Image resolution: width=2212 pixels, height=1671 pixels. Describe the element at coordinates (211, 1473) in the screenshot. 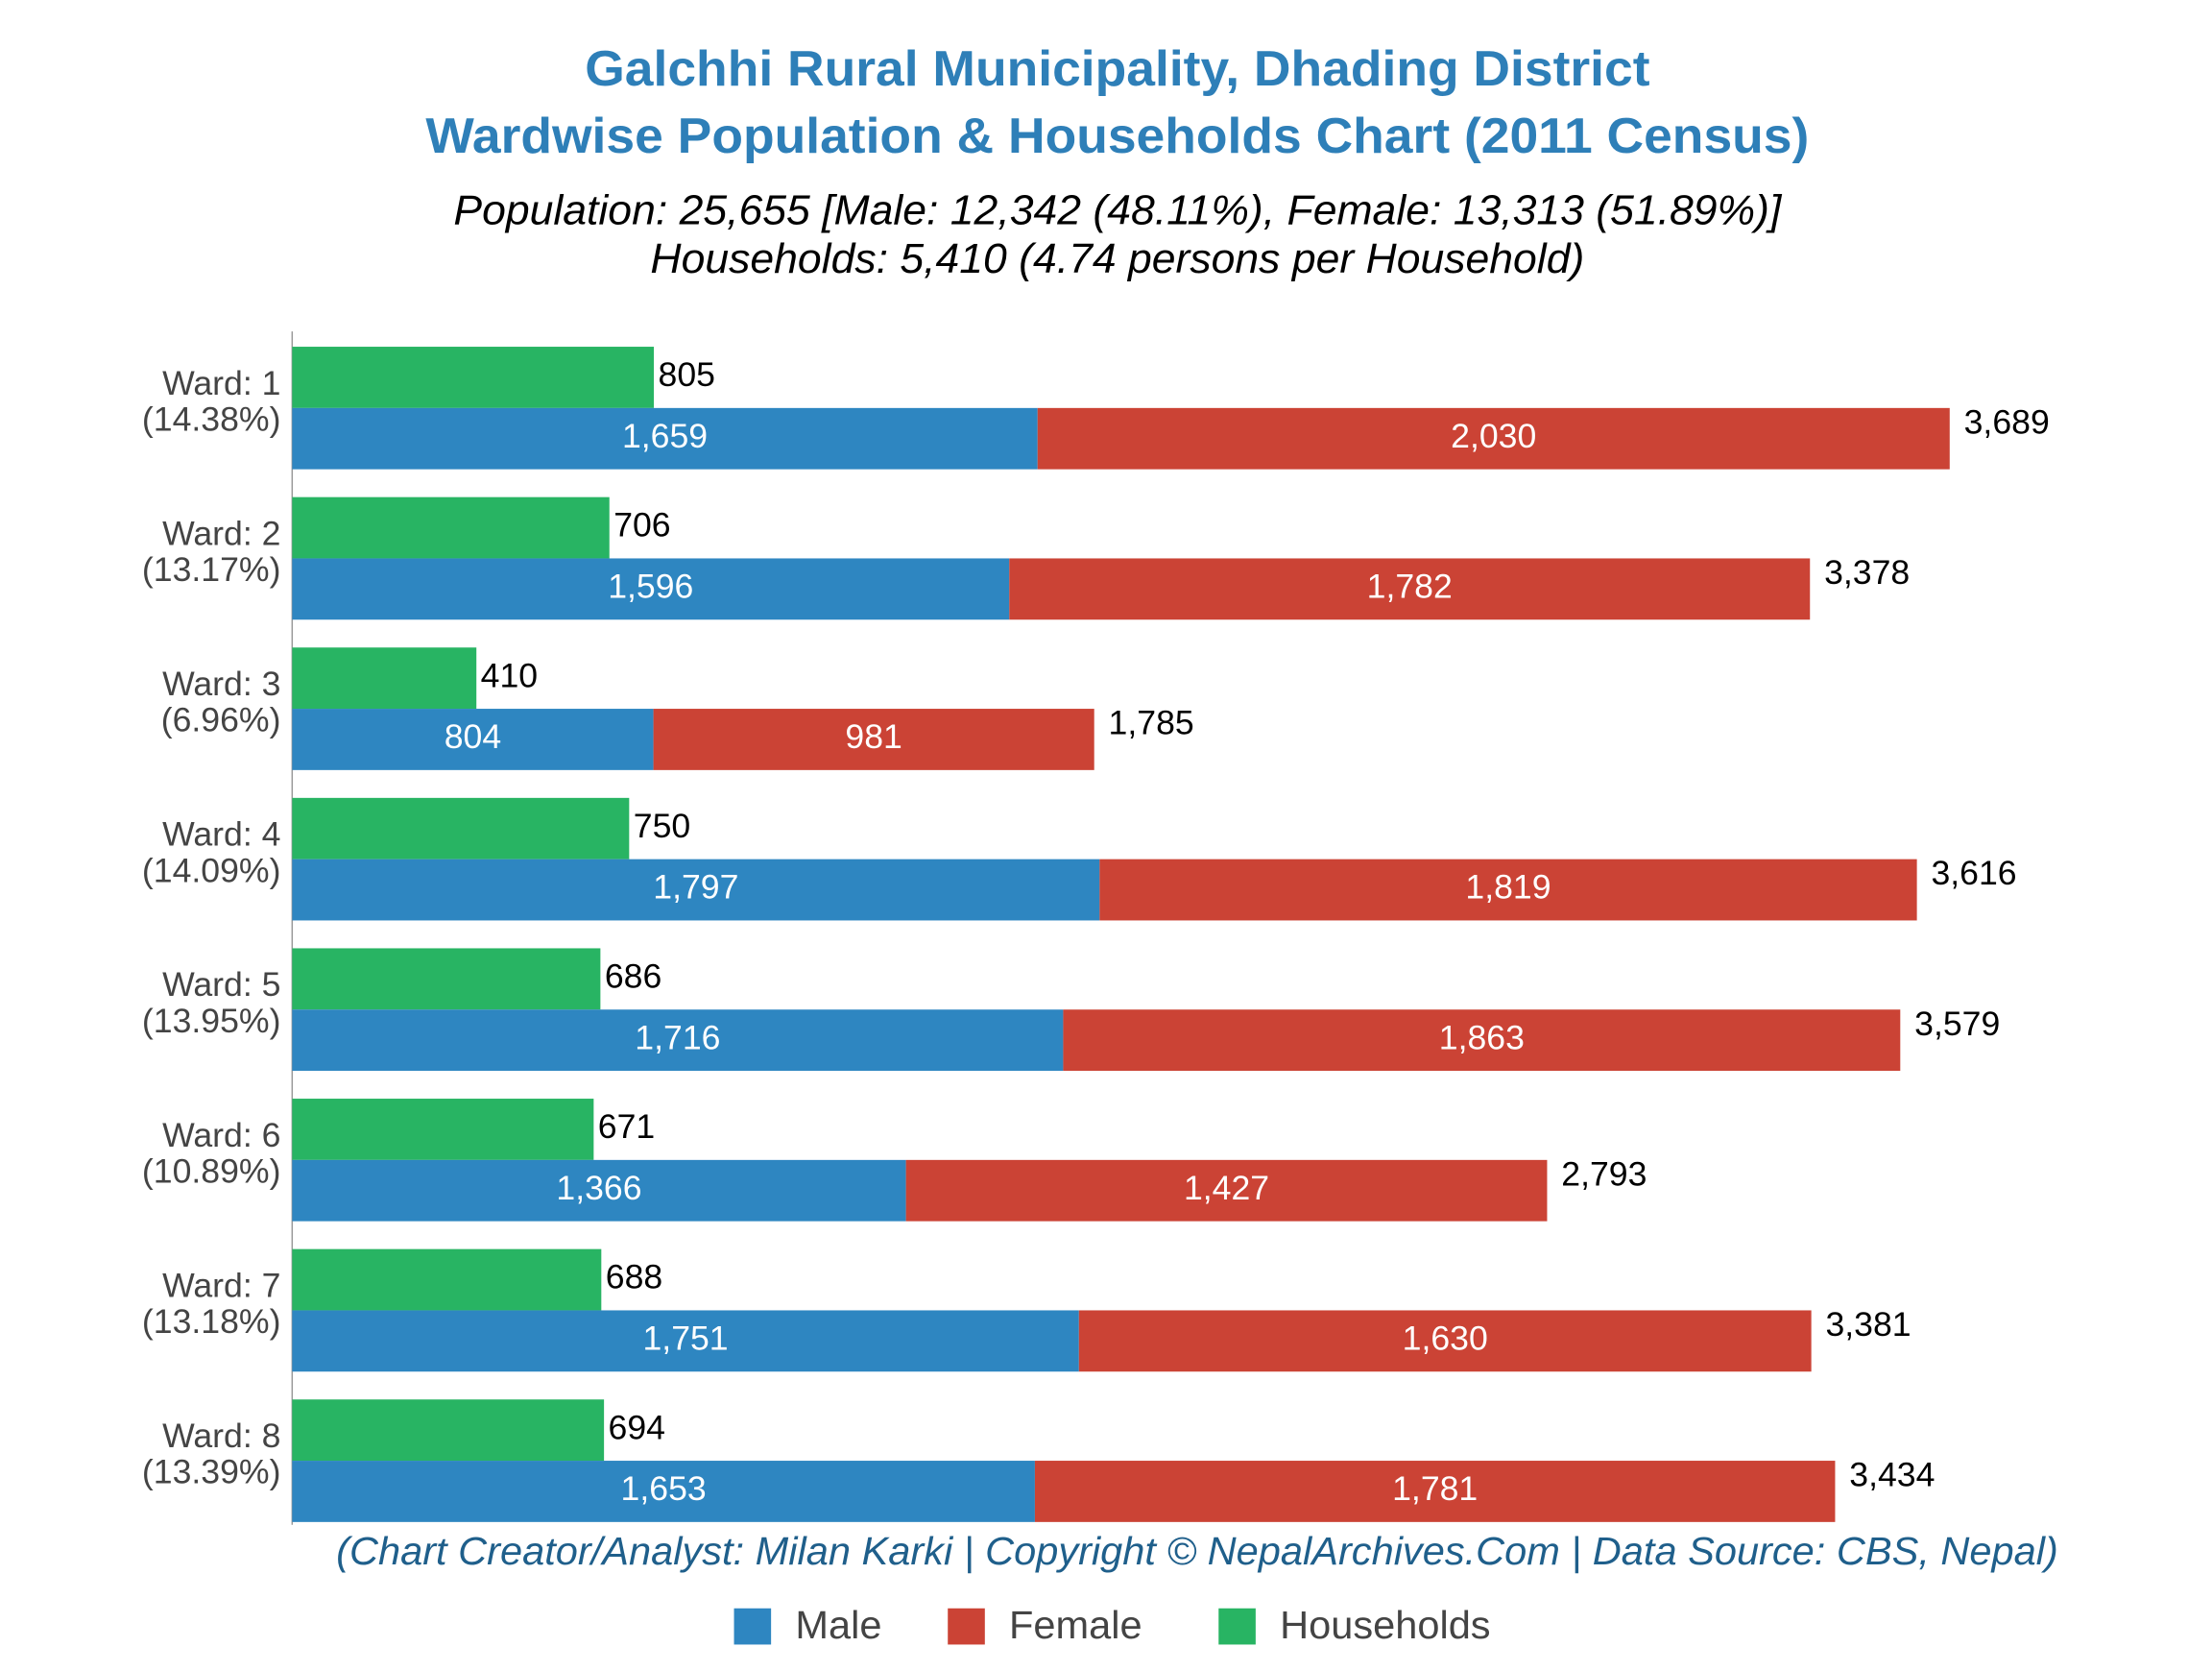

I see `y-tick-label: (13.39%)` at that location.